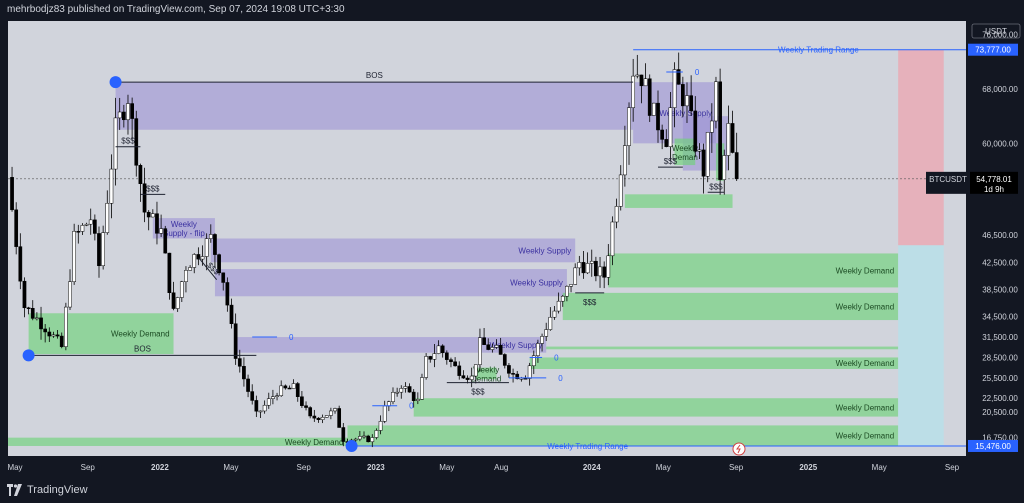 Image resolution: width=1024 pixels, height=503 pixels. I want to click on price-axis, so click(995, 238).